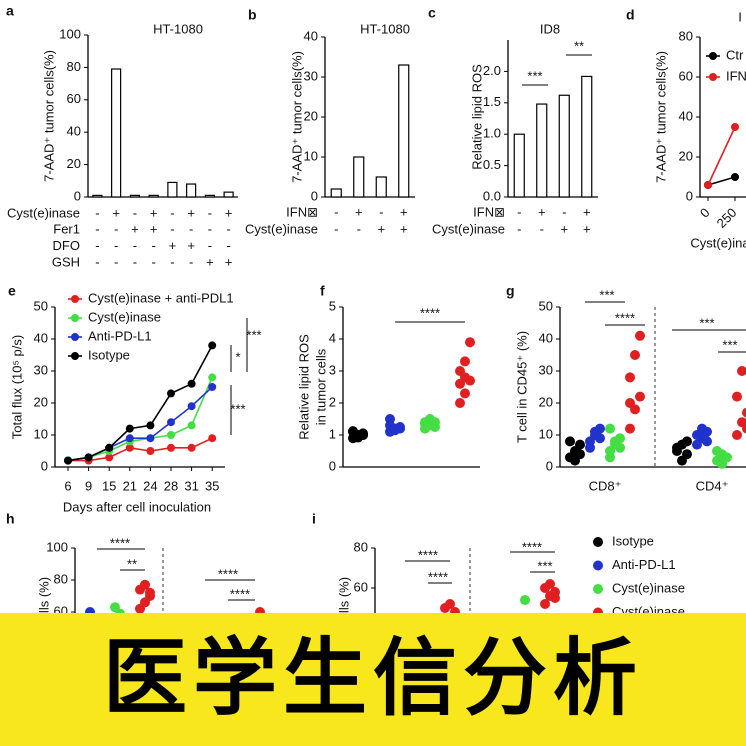 The image size is (746, 746). What do you see at coordinates (432, 13) in the screenshot?
I see `panel-letter: c` at bounding box center [432, 13].